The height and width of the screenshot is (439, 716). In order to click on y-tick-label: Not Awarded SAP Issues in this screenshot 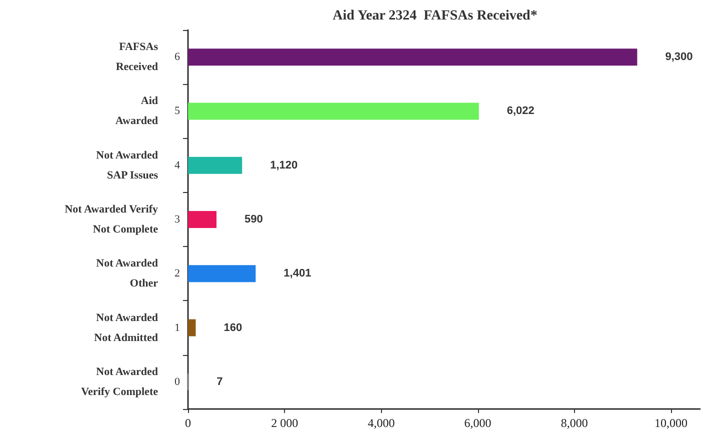, I will do `click(127, 165)`.